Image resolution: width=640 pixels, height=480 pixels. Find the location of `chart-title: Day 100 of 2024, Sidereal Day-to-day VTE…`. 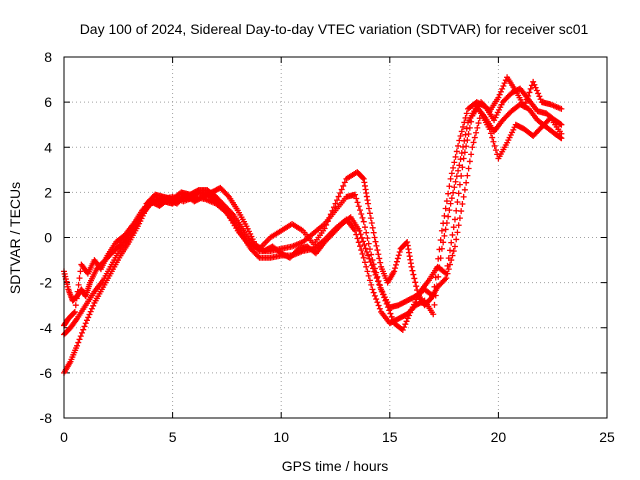

chart-title: Day 100 of 2024, Sidereal Day-to-day VTE… is located at coordinates (334, 29).